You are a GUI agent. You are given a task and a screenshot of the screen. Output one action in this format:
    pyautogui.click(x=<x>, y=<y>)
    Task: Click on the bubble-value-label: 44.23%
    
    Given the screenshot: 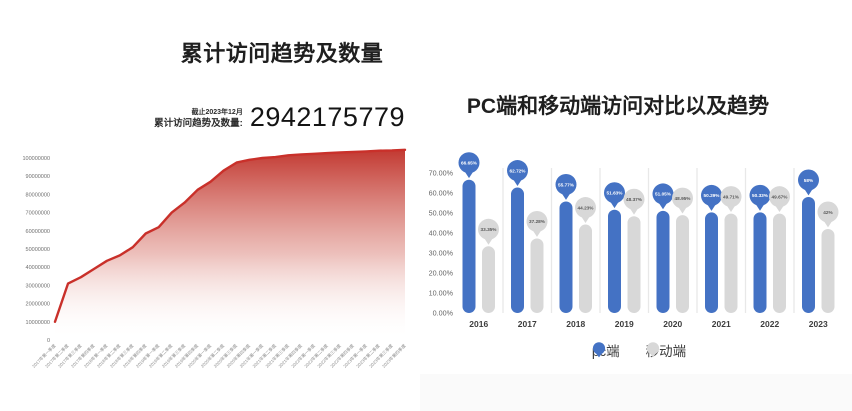 What is the action you would take?
    pyautogui.click(x=586, y=207)
    